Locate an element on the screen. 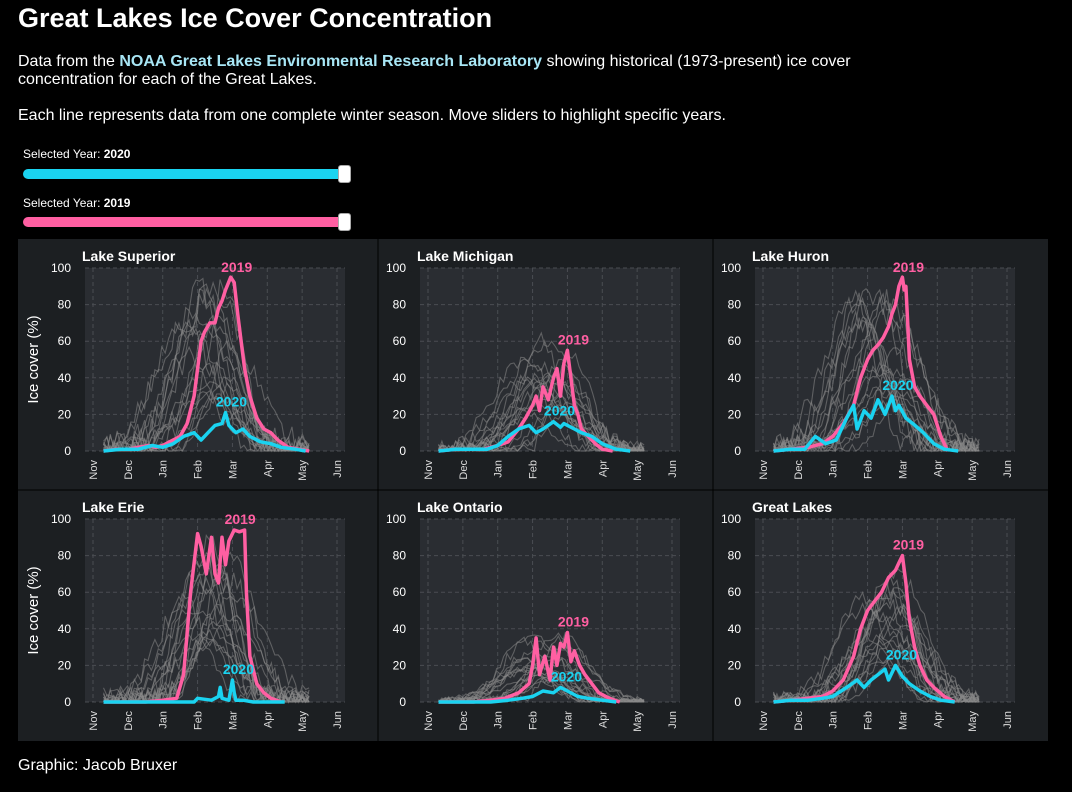  slider-b-value: 2019 is located at coordinates (117, 203).